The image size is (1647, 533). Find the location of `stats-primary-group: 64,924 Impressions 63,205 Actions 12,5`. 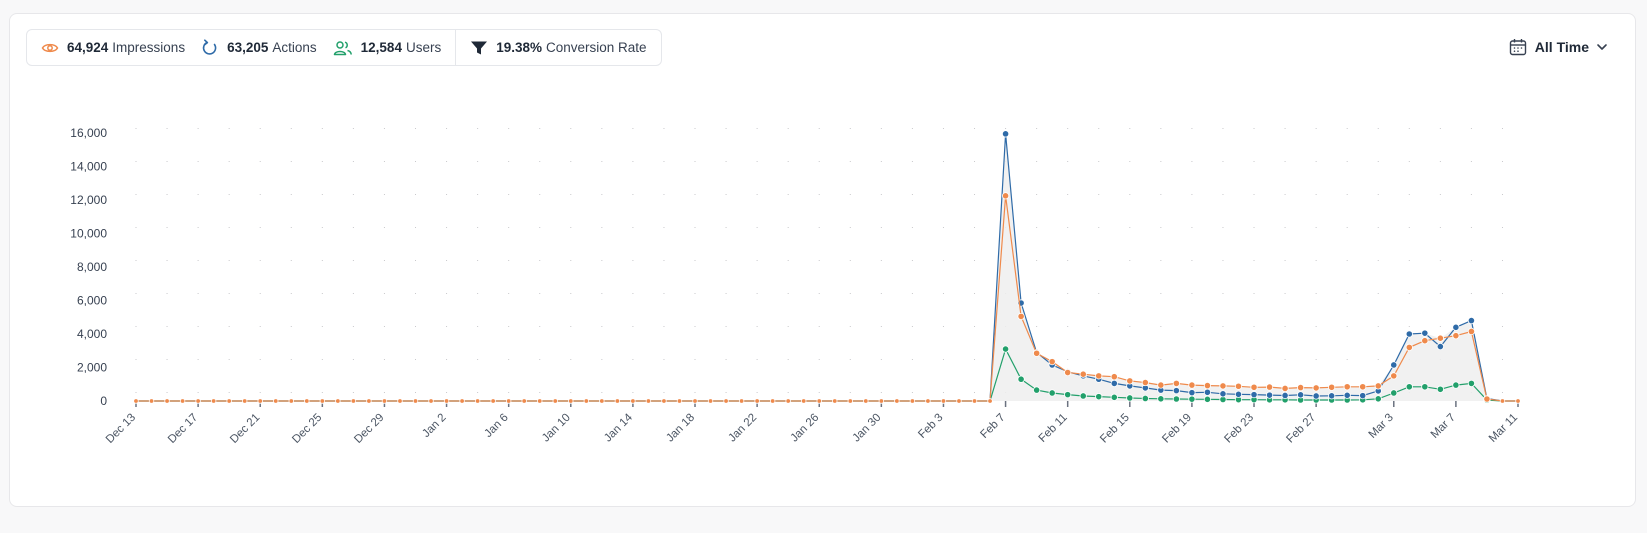

stats-primary-group: 64,924 Impressions 63,205 Actions 12,5 is located at coordinates (241, 47).